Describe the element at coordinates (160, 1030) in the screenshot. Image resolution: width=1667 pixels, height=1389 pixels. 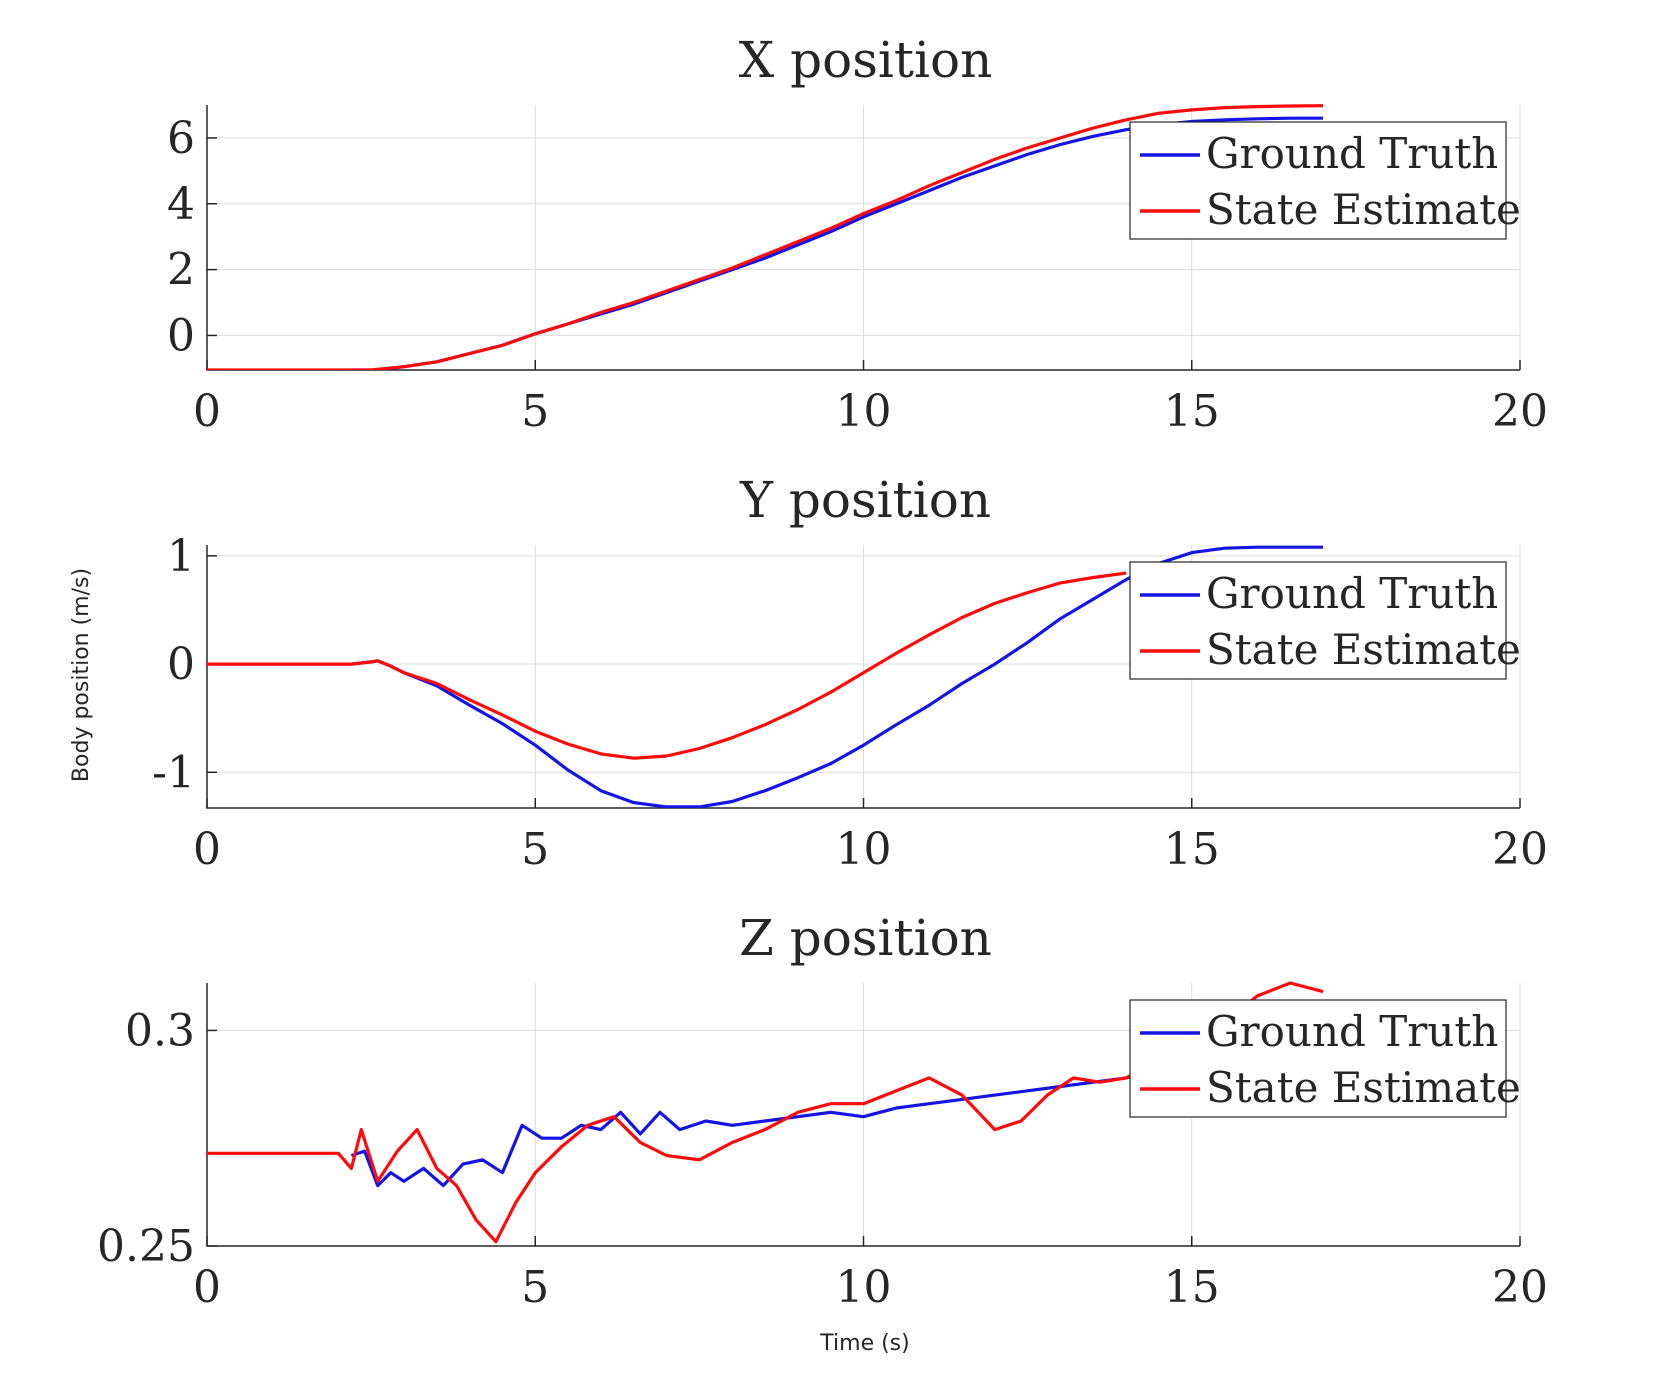
I see `y-tick-label: 0.3` at that location.